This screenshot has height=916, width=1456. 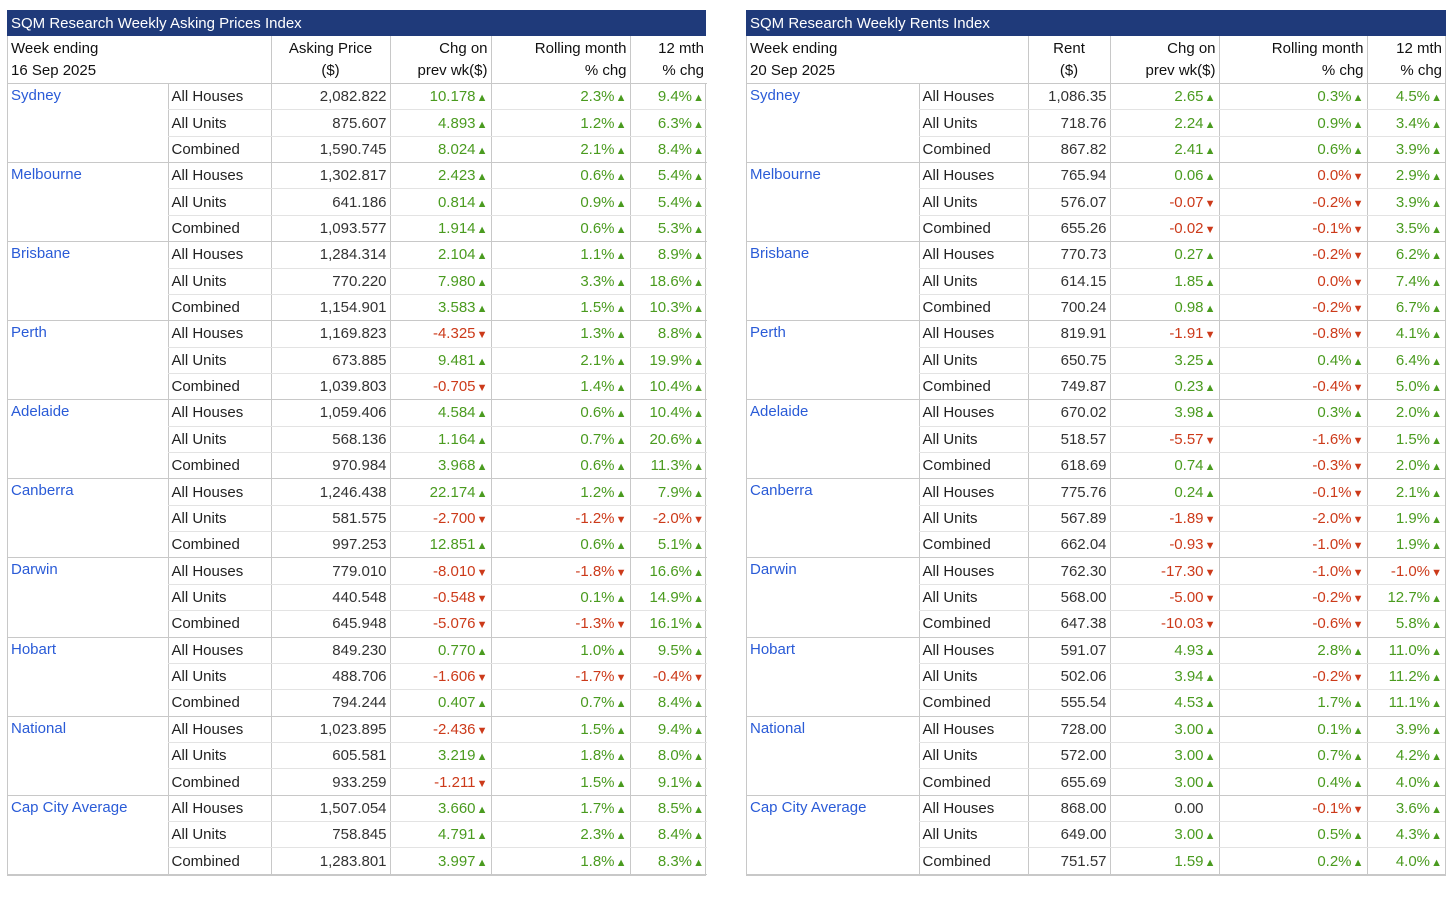 I want to click on change-value: -0.07, so click(x=1186, y=202).